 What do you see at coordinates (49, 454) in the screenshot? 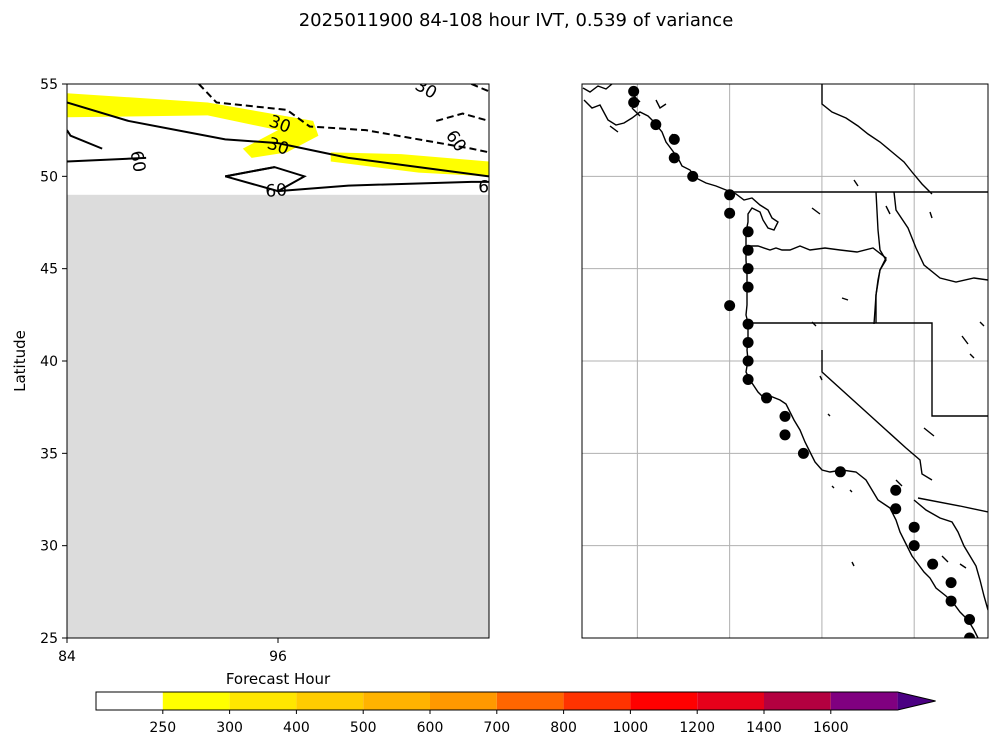
I see `y-tick-label: 35` at bounding box center [49, 454].